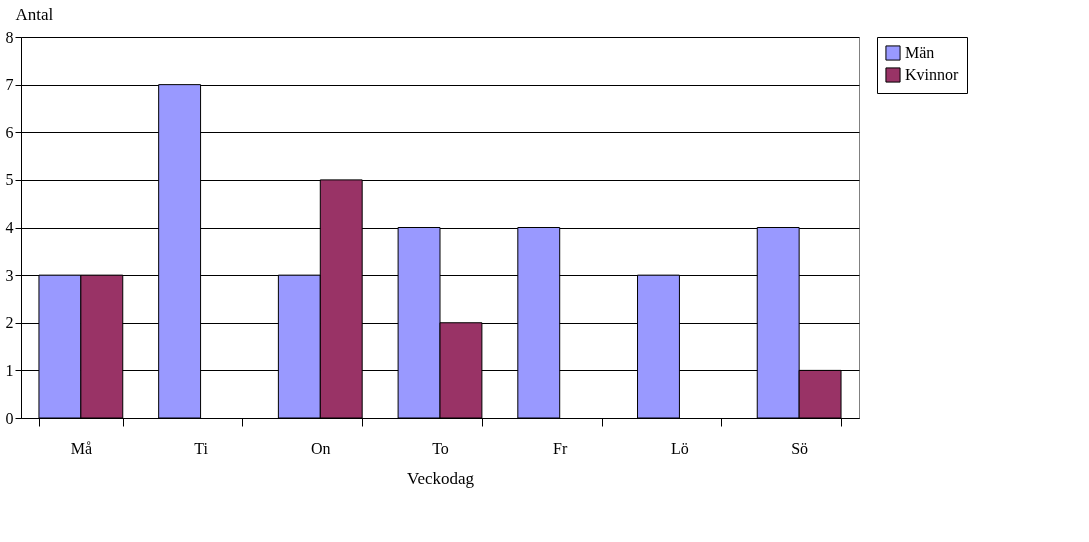  Describe the element at coordinates (9, 85) in the screenshot. I see `y-tick-label: 7` at that location.